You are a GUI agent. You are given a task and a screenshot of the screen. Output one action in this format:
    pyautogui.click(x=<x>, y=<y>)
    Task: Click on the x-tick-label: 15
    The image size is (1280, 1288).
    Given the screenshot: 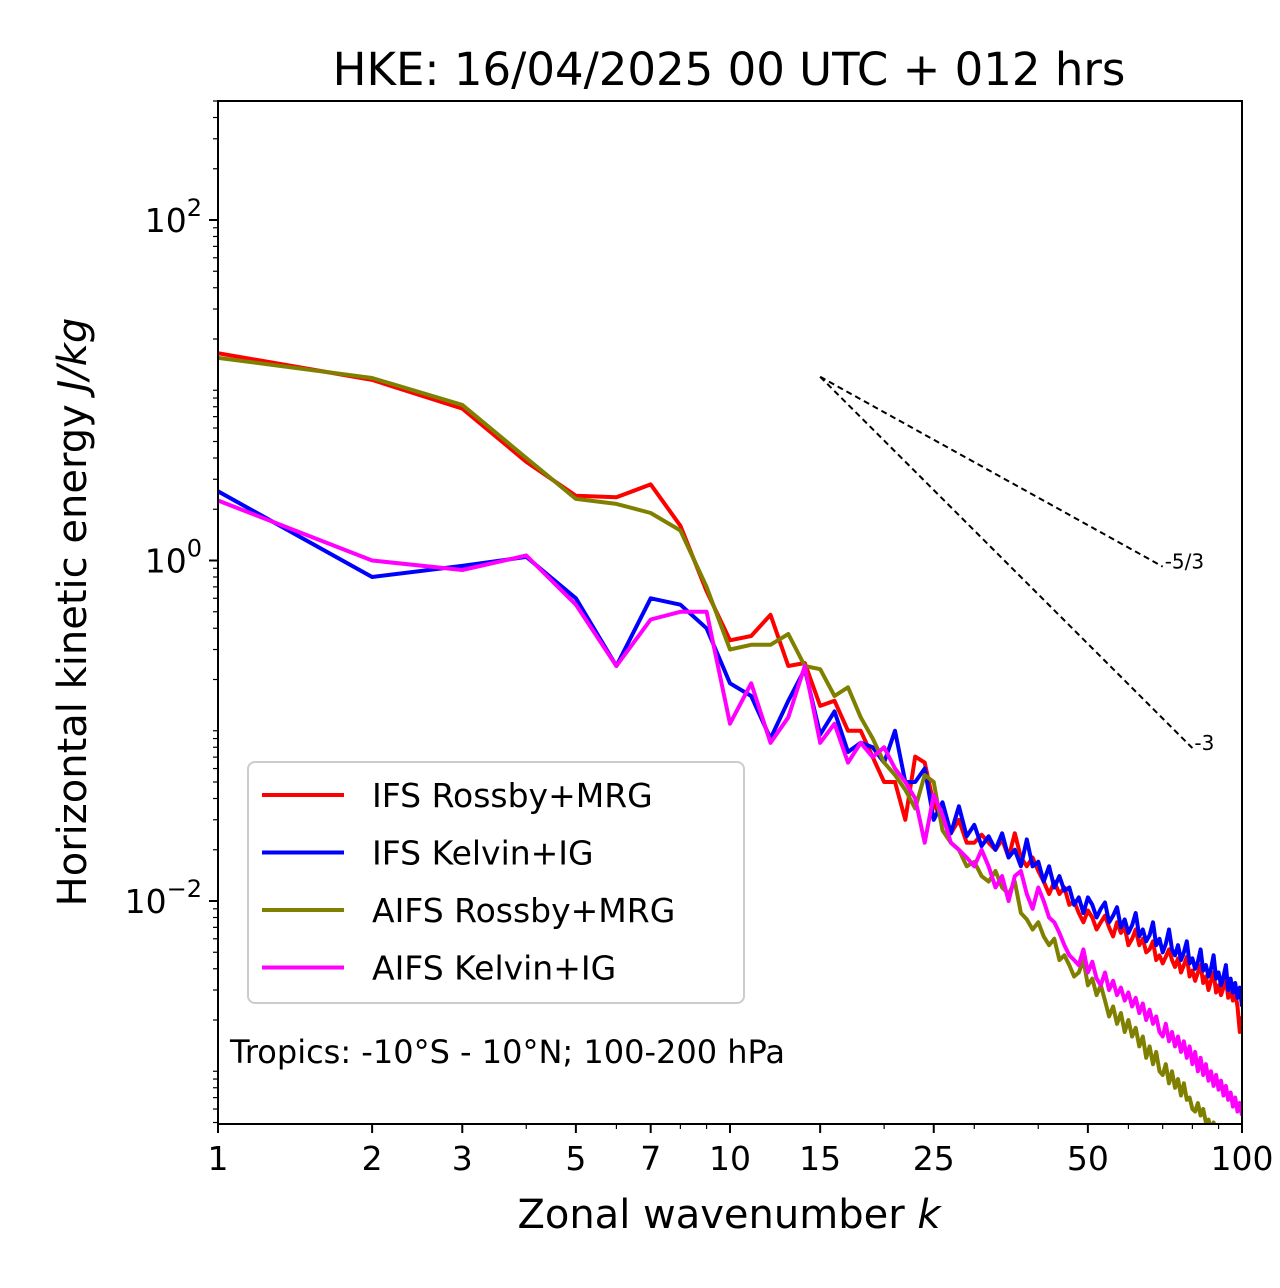 What is the action you would take?
    pyautogui.click(x=820, y=1158)
    